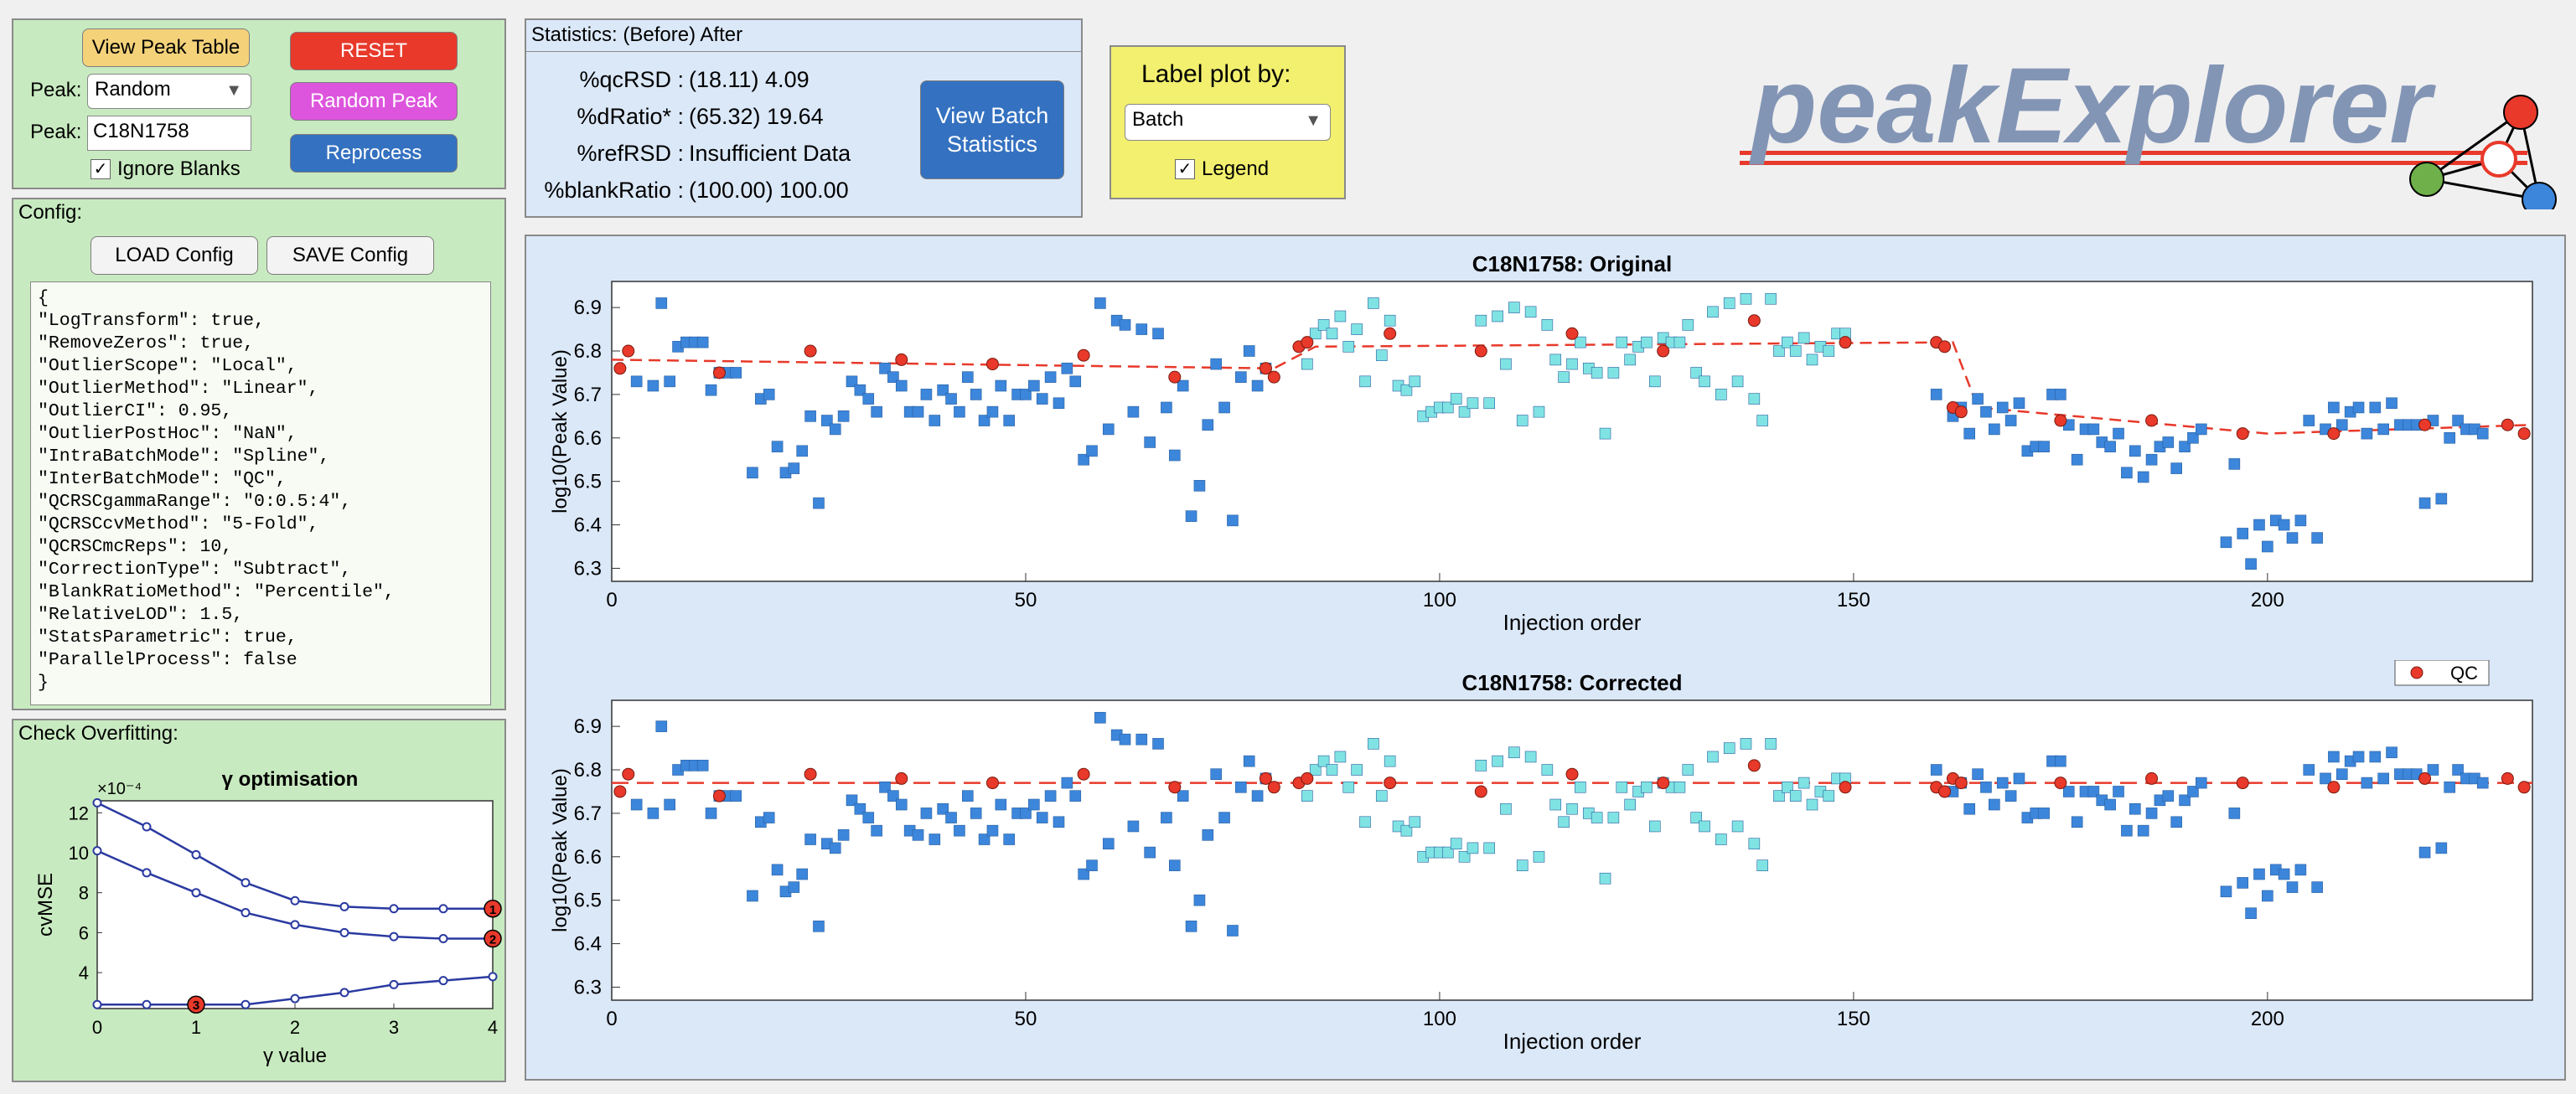 This screenshot has height=1094, width=2576. Describe the element at coordinates (179, 169) in the screenshot. I see `ignore-blanks-label: Ignore Blanks` at that location.